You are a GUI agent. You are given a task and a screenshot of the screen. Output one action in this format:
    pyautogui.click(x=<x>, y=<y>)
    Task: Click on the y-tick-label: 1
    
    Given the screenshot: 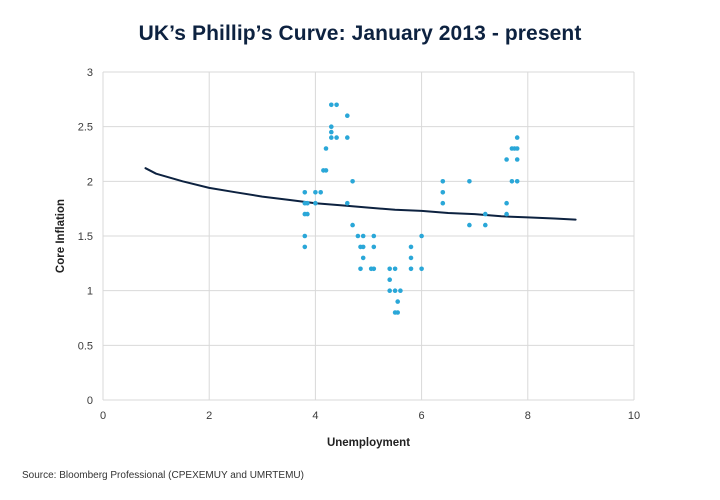 What is the action you would take?
    pyautogui.click(x=90, y=292)
    